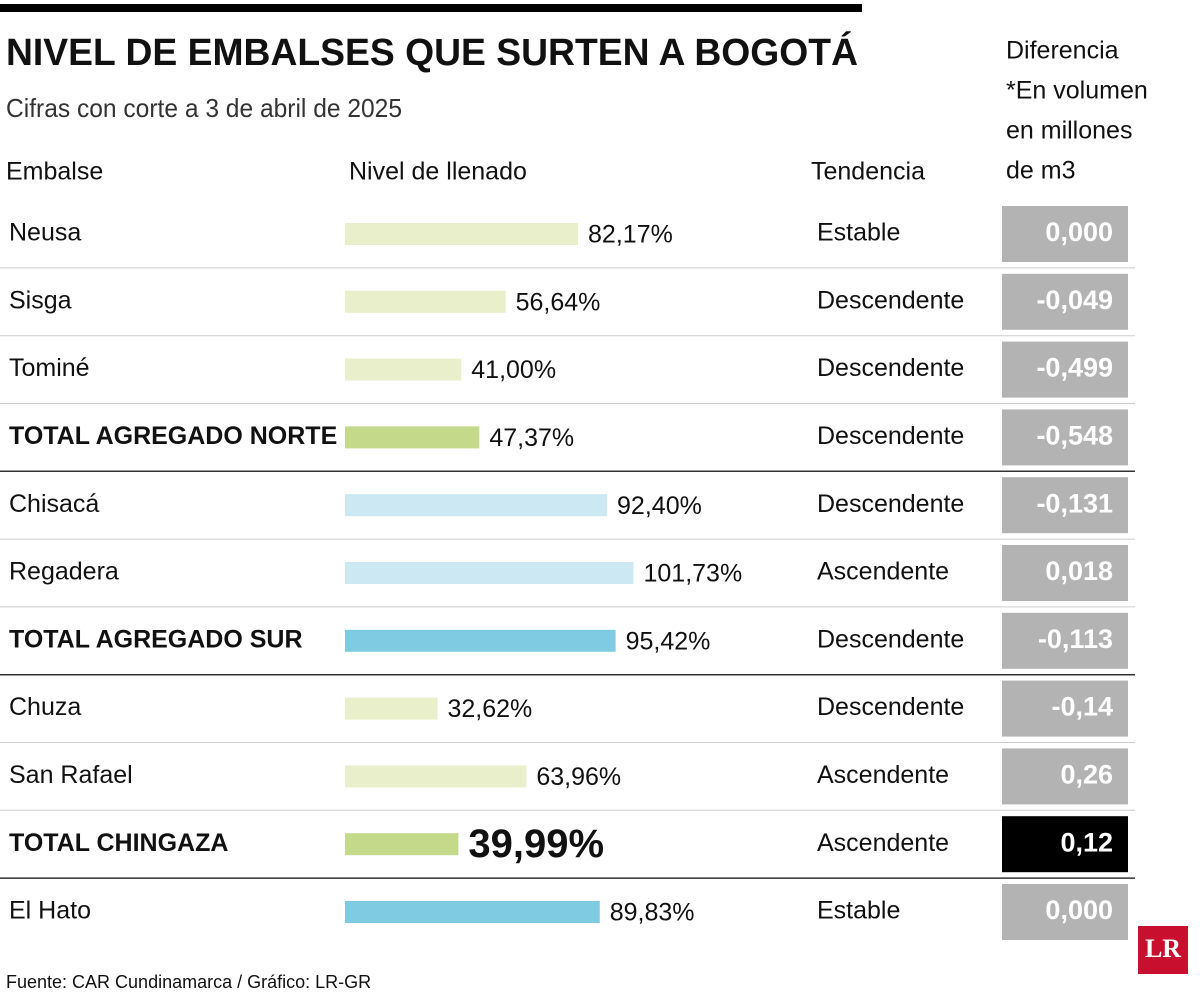 The image size is (1200, 1001). I want to click on value-label: 101,73%, so click(693, 574).